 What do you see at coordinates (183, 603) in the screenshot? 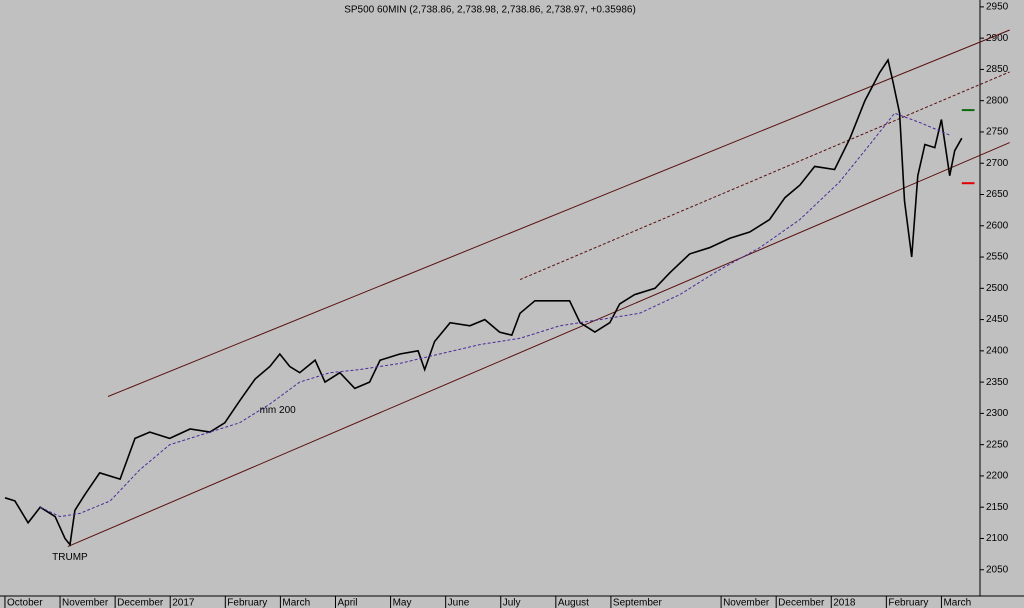
I see `x-tick-label: 2017` at bounding box center [183, 603].